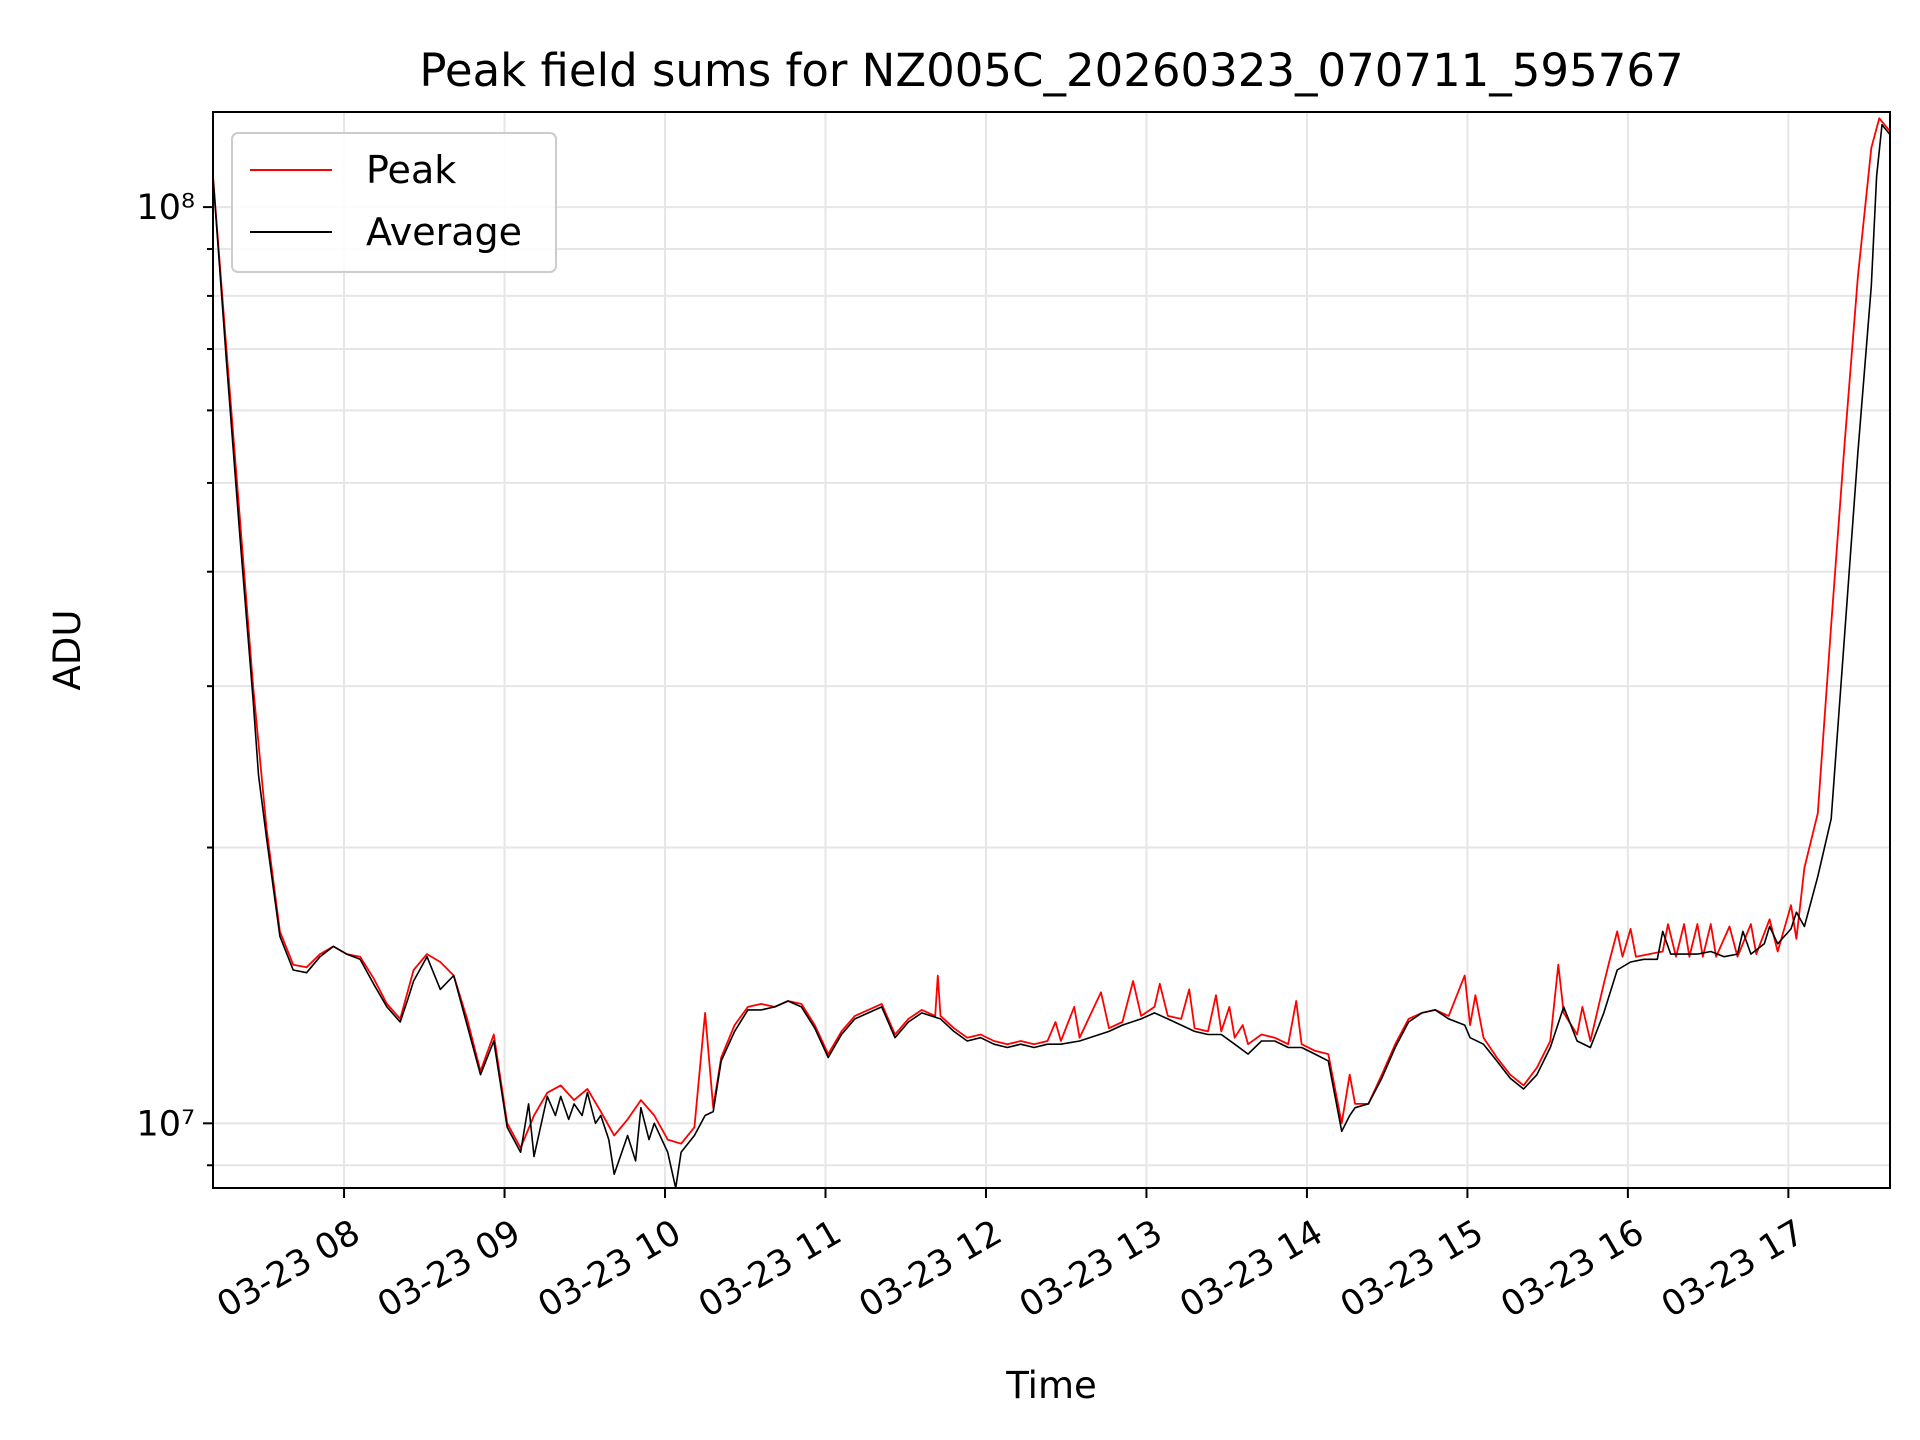 Image resolution: width=1920 pixels, height=1440 pixels. I want to click on legend: Peak Average, so click(394, 202).